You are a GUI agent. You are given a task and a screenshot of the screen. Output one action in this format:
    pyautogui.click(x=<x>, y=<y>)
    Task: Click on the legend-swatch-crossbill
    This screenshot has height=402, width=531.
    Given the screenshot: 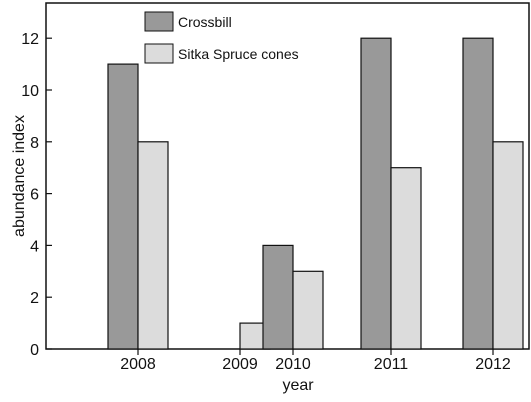 What is the action you would take?
    pyautogui.click(x=159, y=21)
    